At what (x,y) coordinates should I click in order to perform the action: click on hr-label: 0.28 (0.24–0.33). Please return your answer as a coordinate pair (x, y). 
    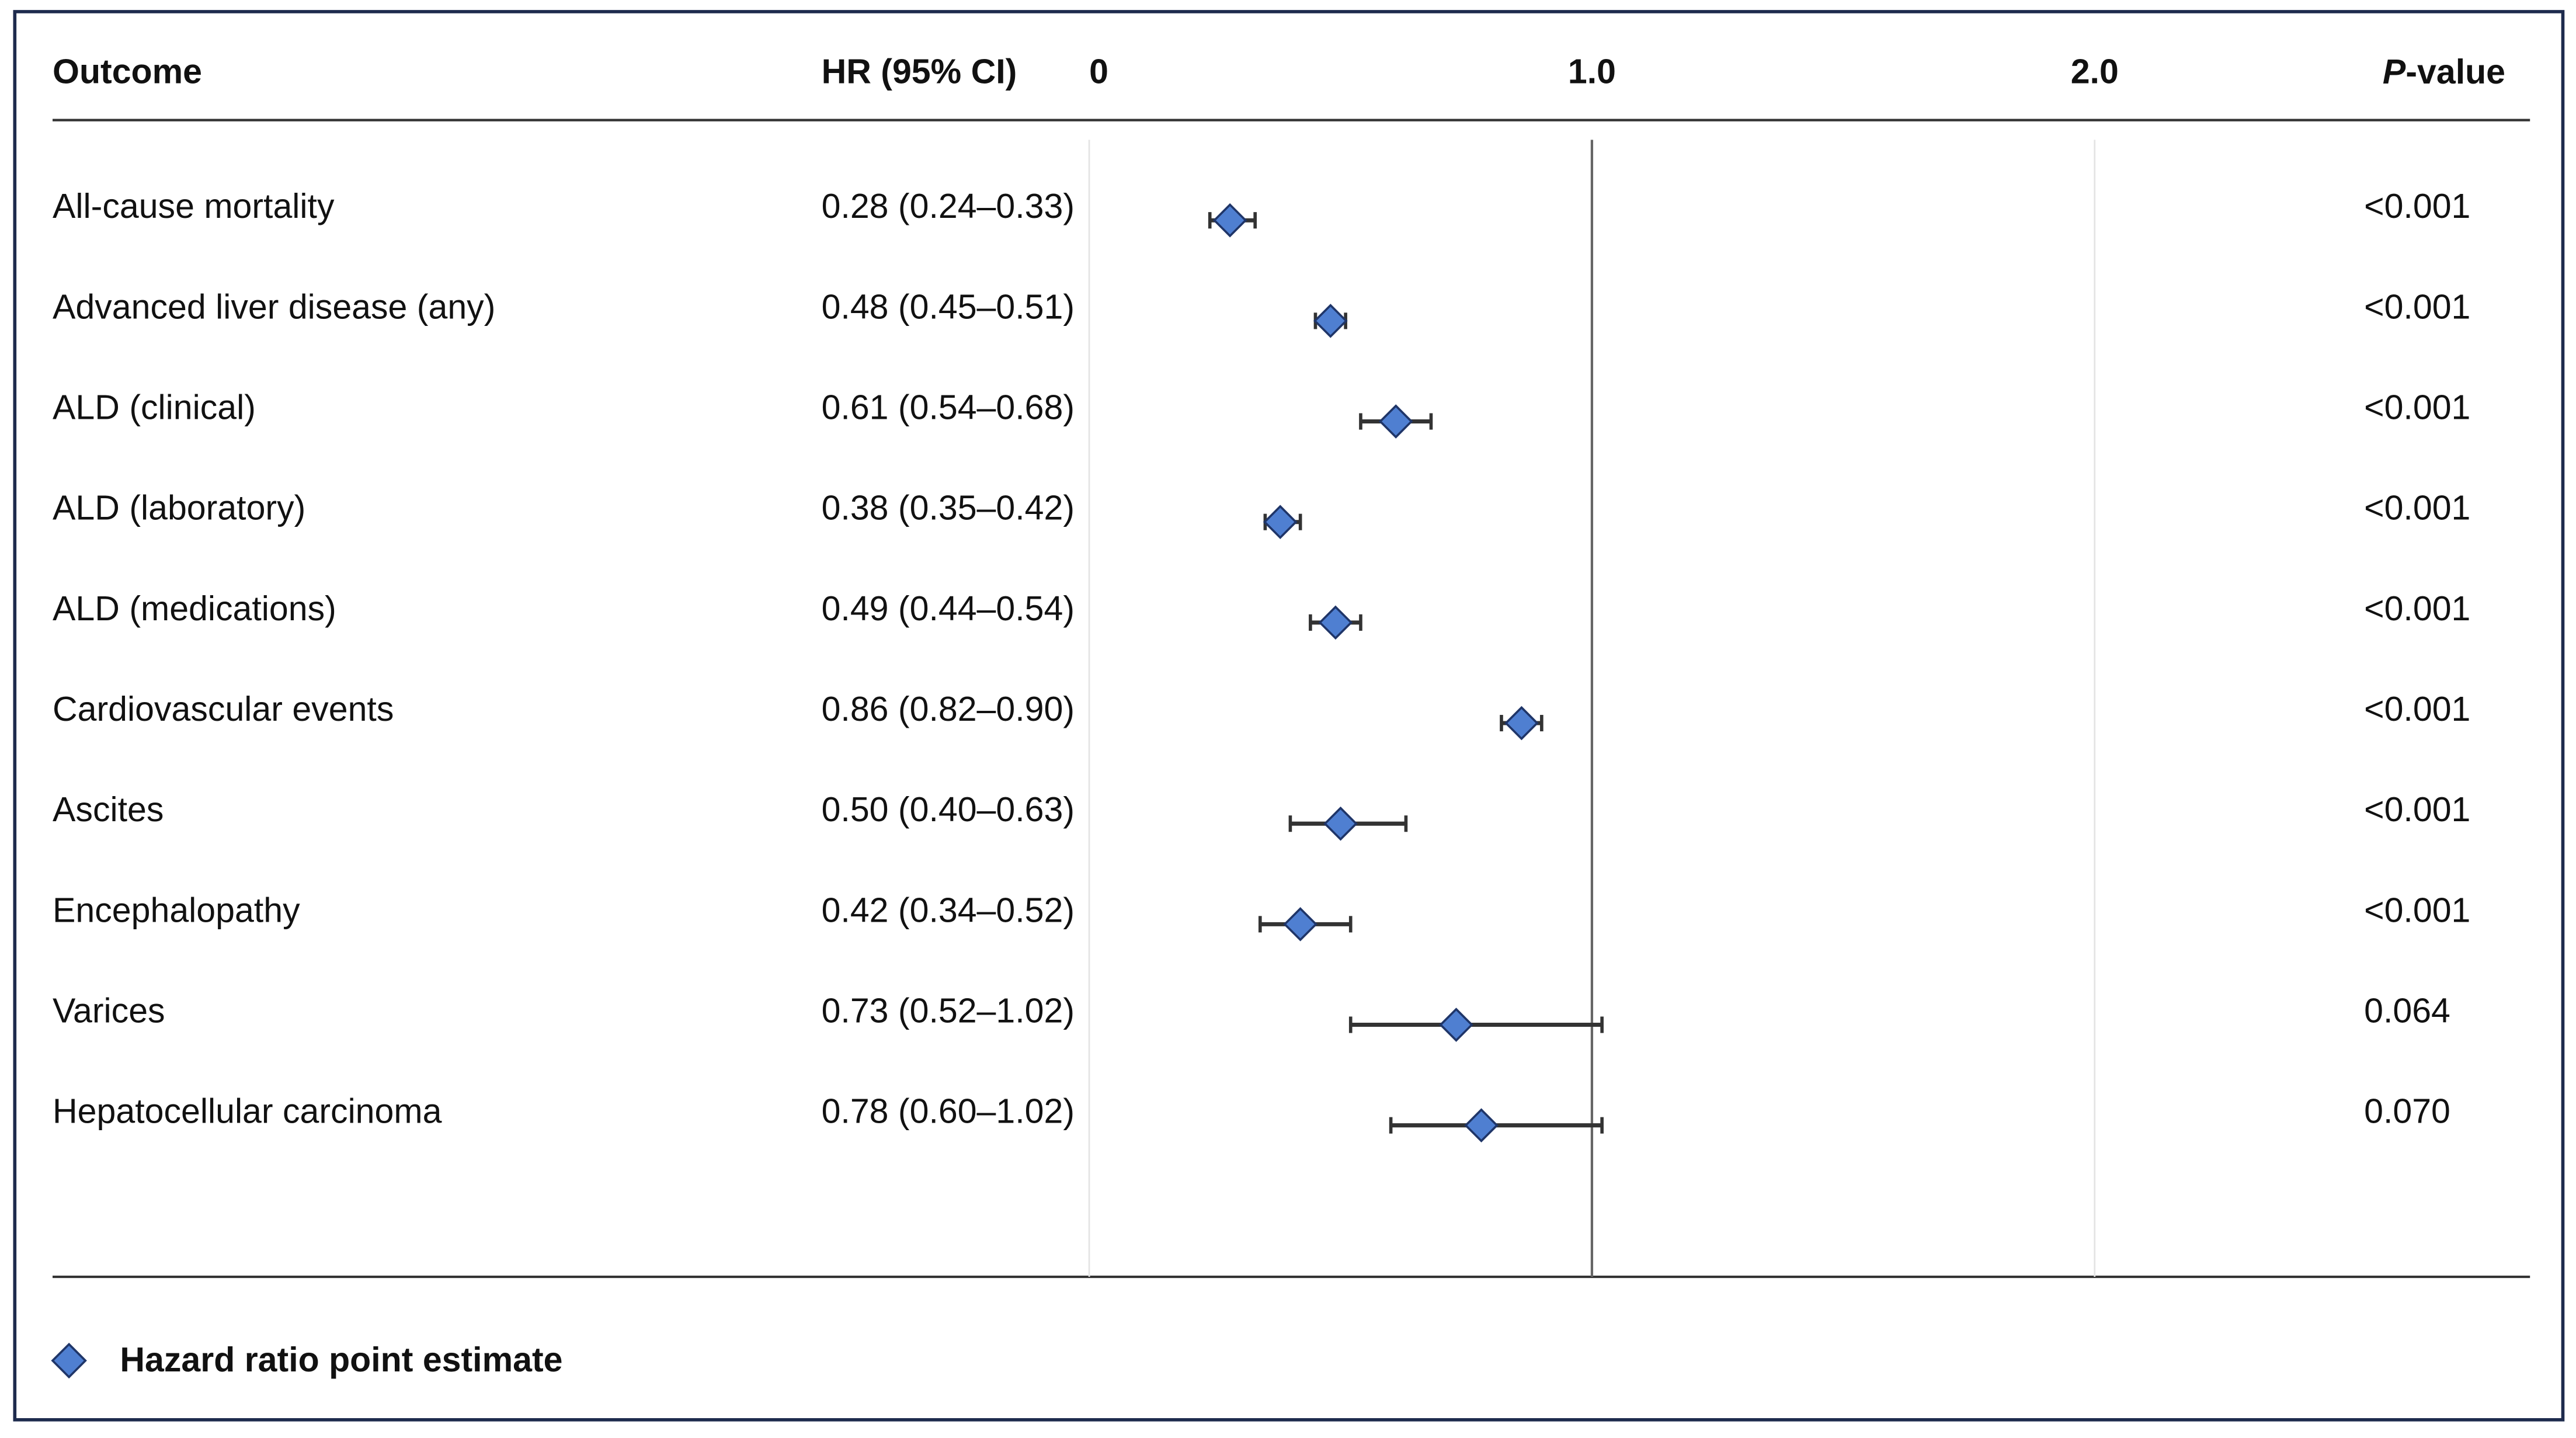
    Looking at the image, I should click on (949, 206).